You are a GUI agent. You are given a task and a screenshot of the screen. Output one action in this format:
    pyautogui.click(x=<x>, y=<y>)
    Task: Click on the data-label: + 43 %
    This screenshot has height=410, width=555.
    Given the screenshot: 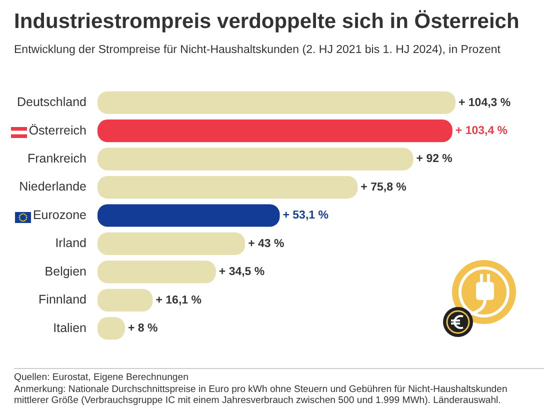 What is the action you would take?
    pyautogui.click(x=266, y=244)
    